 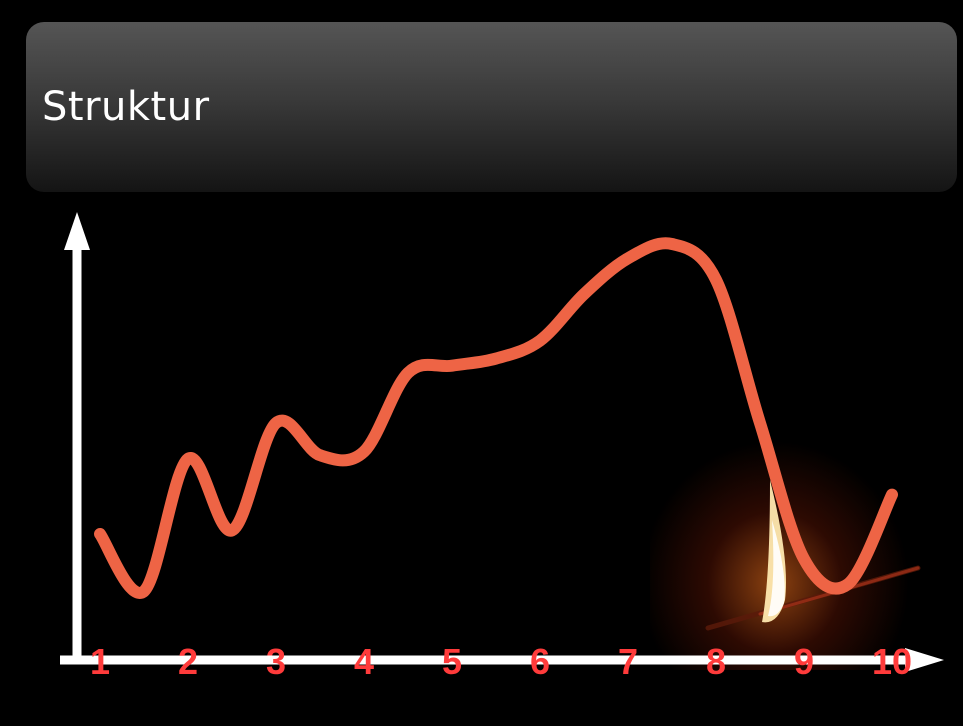 What do you see at coordinates (804, 661) in the screenshot?
I see `x-tick-label: 9` at bounding box center [804, 661].